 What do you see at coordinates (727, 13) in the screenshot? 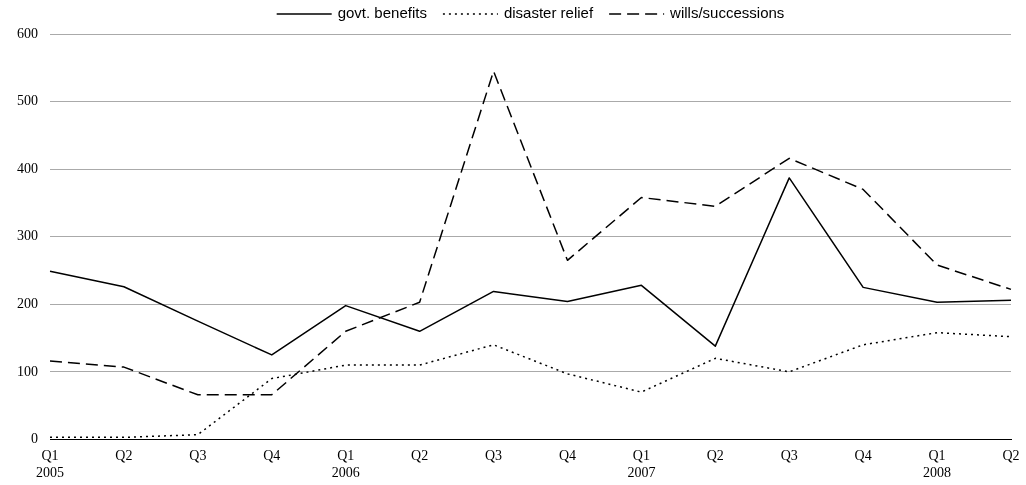
I see `legend-label: wills/successions` at bounding box center [727, 13].